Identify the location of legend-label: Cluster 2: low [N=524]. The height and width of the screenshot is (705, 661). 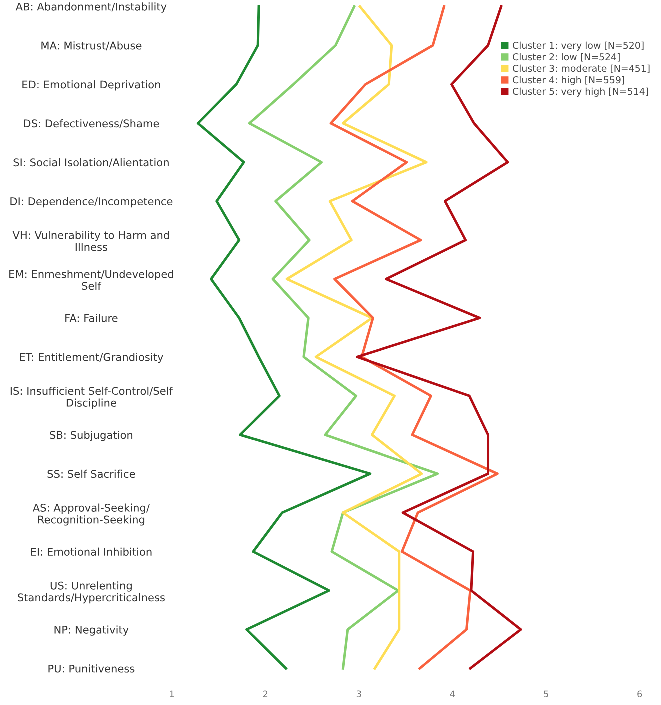
(566, 57).